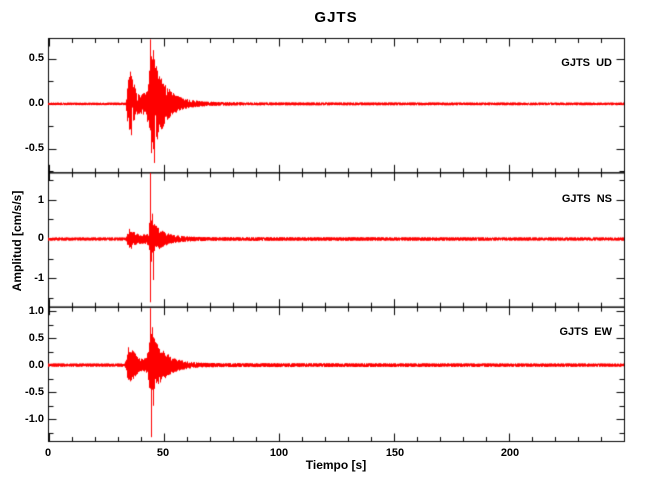 The height and width of the screenshot is (500, 650). What do you see at coordinates (40, 238) in the screenshot?
I see `y-tick-label: 0` at bounding box center [40, 238].